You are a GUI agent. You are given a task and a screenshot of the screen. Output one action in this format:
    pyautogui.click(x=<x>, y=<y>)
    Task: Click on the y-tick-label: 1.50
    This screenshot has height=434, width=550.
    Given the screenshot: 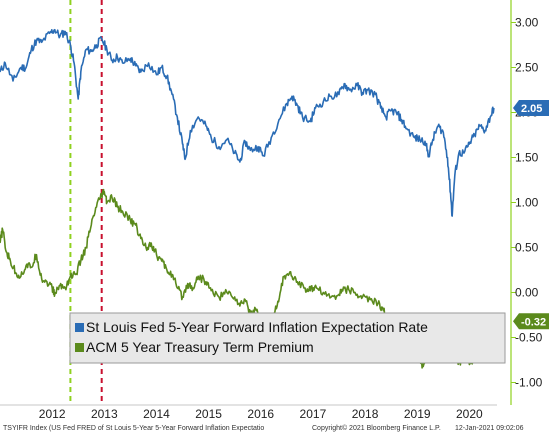 What is the action you would take?
    pyautogui.click(x=527, y=158)
    